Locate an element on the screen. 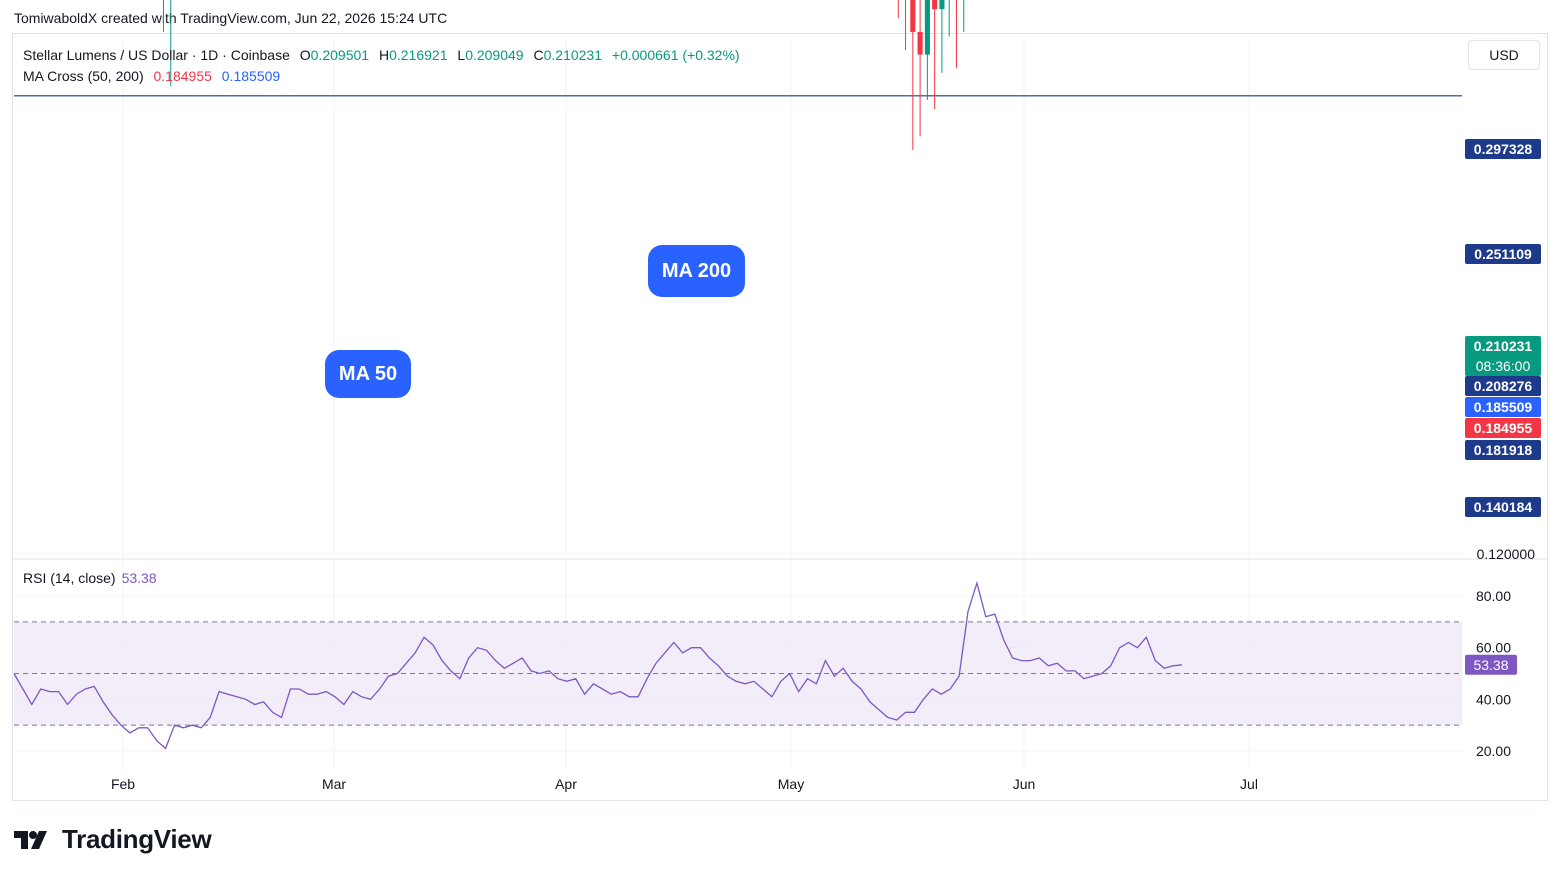  rsi-last-label: 53.38 is located at coordinates (1491, 664).